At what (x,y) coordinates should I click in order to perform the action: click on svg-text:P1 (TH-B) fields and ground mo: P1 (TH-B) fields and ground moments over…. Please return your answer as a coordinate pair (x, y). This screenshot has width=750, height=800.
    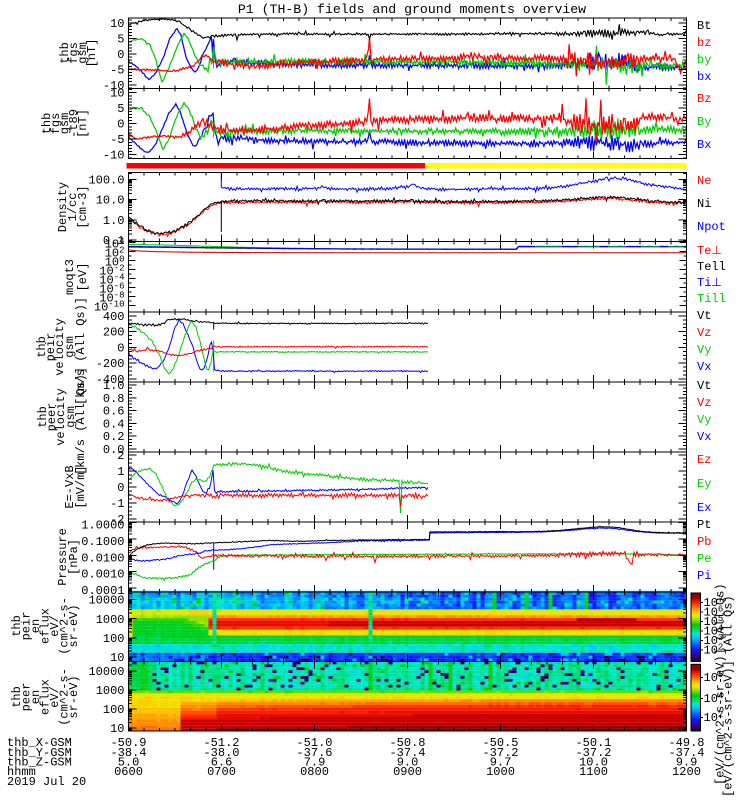
    Looking at the image, I should click on (412, 9).